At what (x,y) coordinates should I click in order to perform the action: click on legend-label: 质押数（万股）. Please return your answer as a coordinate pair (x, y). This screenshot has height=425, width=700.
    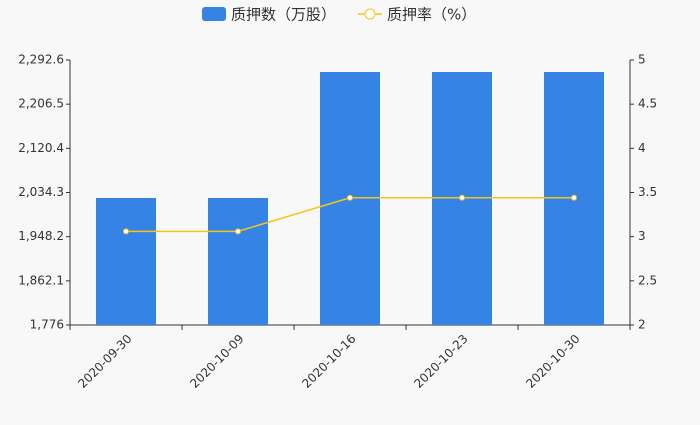
    Looking at the image, I should click on (283, 15).